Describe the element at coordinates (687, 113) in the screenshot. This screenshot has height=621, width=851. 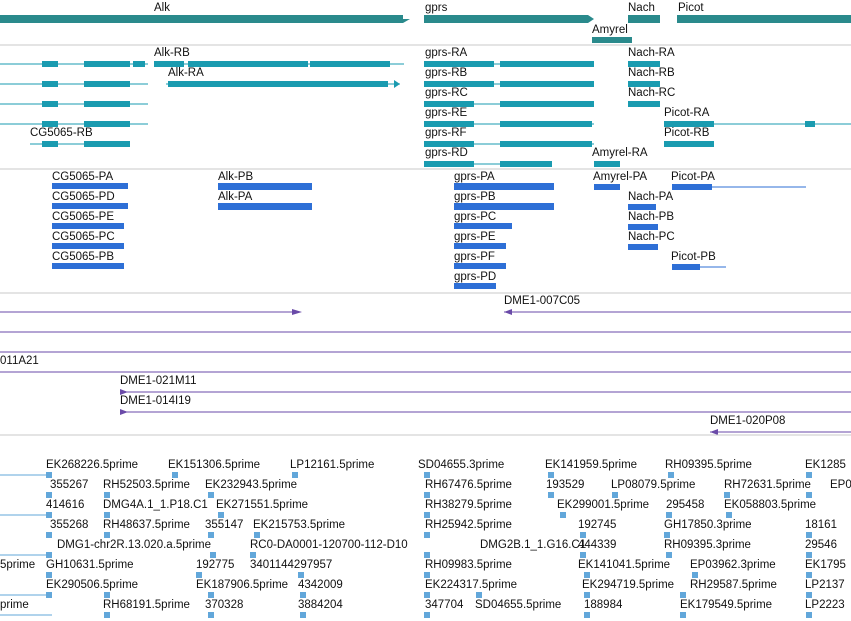
I see `transcript-label: Picot-RA` at that location.